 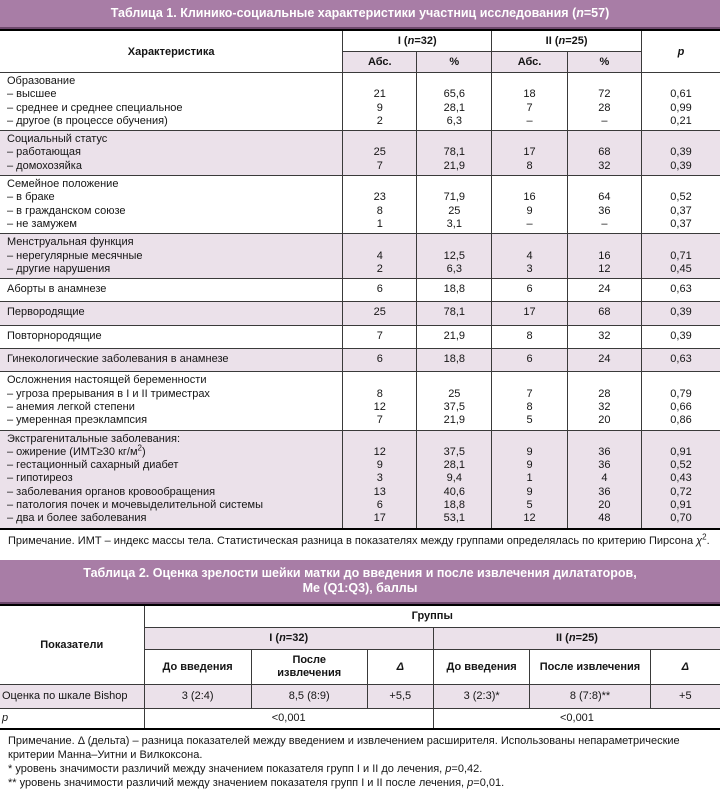 I want to click on table1-group-row: Первородящие 25 78,1 17 68 0,39, so click(x=360, y=313).